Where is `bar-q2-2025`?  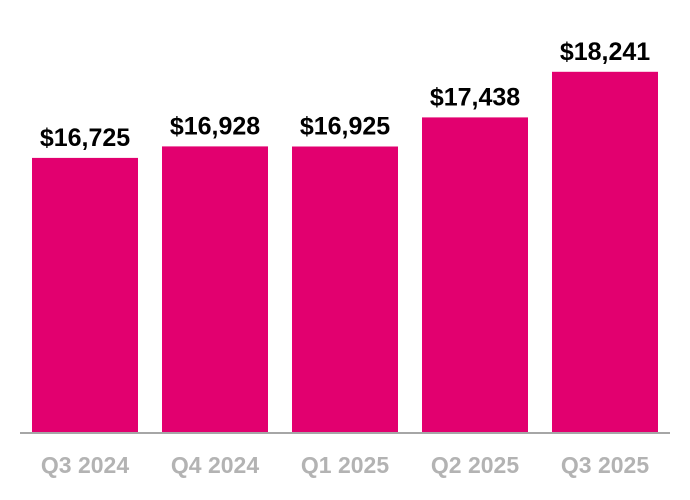
bar-q2-2025 is located at coordinates (475, 275).